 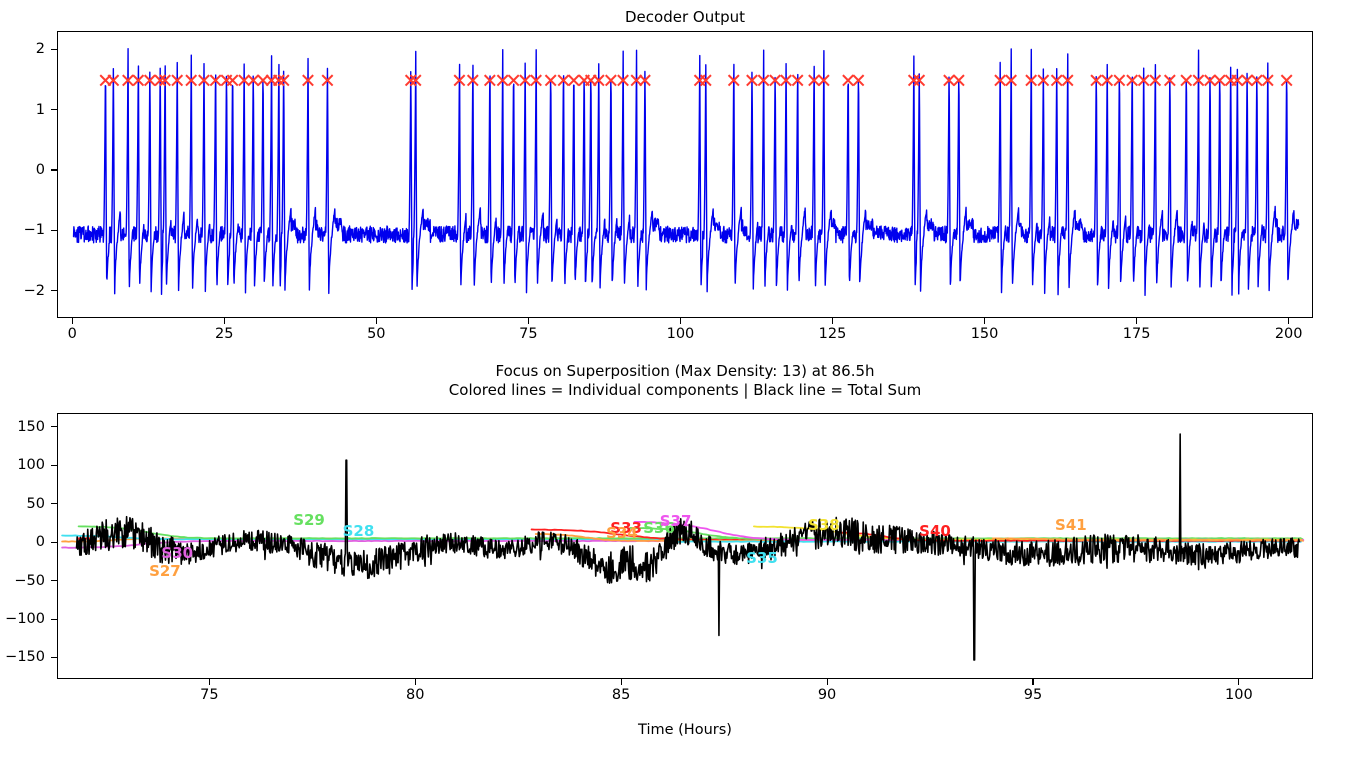 I want to click on superposition-x-axis-label: Time (Hours), so click(x=685, y=730).